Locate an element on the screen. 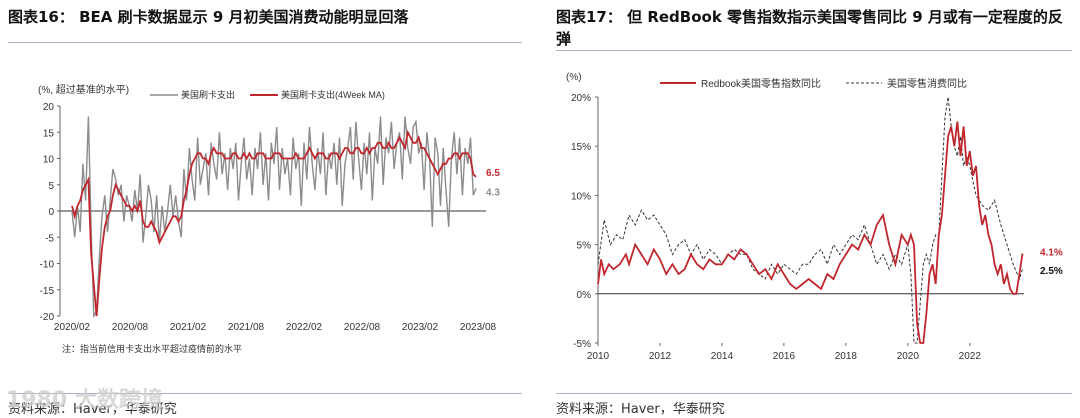  left-ma-end-label: 6.5 is located at coordinates (493, 173).